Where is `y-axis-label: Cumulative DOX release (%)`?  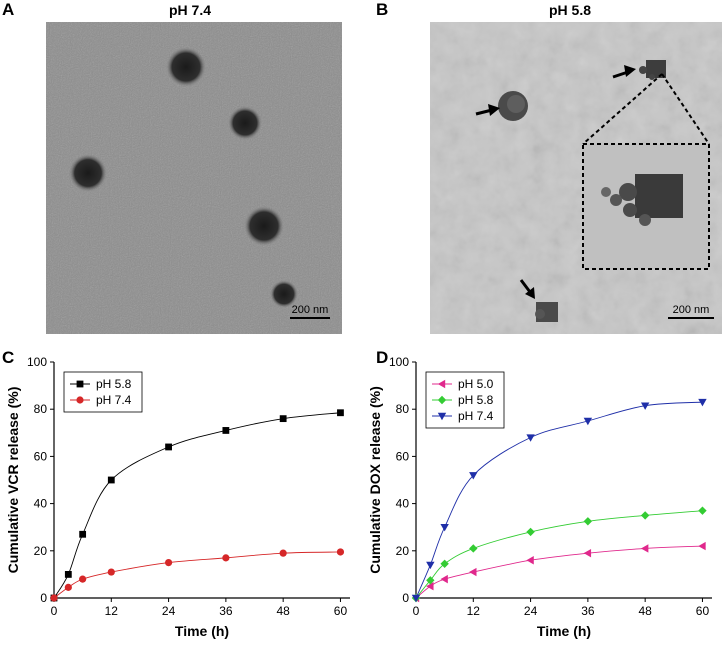 y-axis-label: Cumulative DOX release (%) is located at coordinates (375, 480).